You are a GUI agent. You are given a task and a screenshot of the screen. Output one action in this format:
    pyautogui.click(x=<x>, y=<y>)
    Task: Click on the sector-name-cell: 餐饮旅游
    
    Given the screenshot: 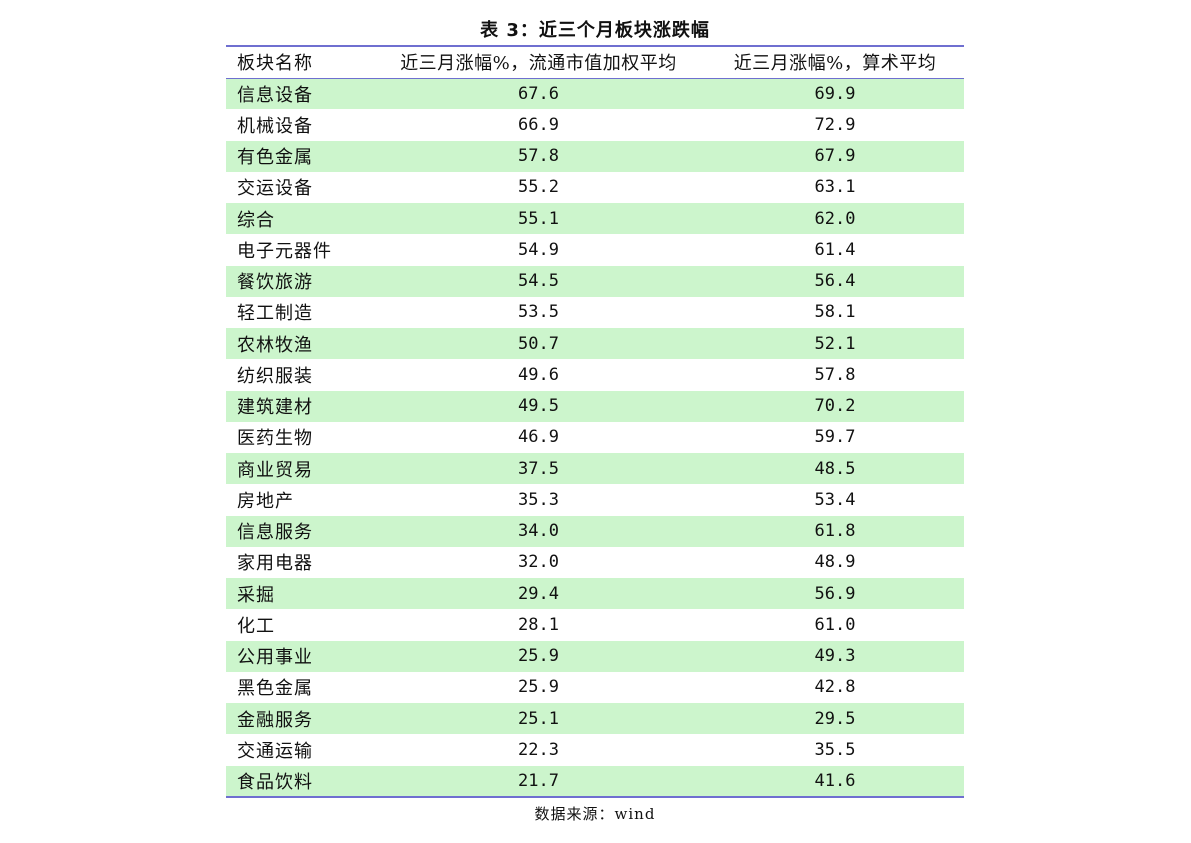 What is the action you would take?
    pyautogui.click(x=298, y=281)
    